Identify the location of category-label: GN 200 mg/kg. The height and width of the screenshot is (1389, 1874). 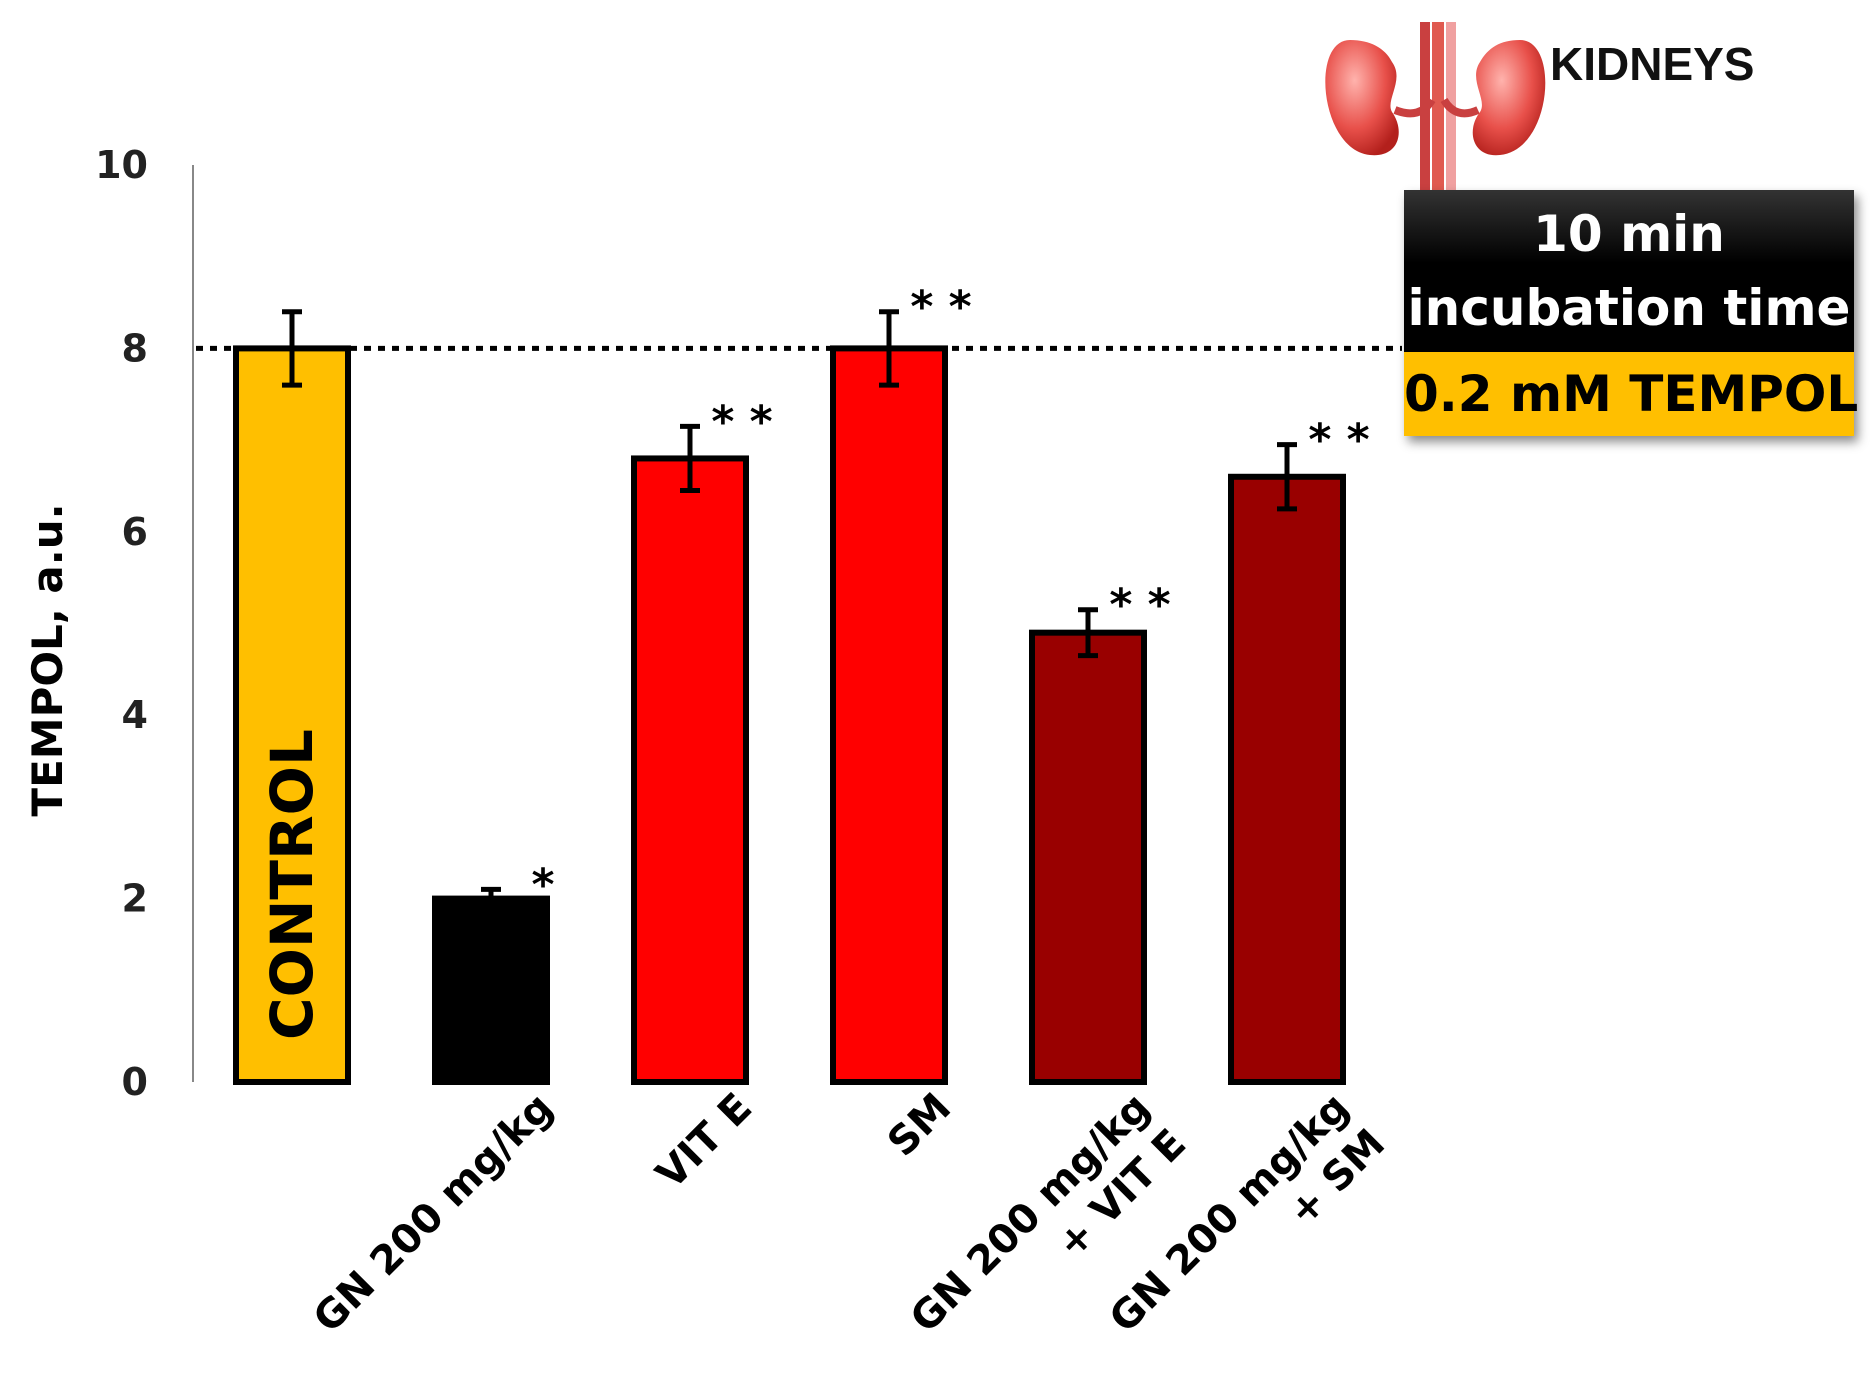
(433, 1213).